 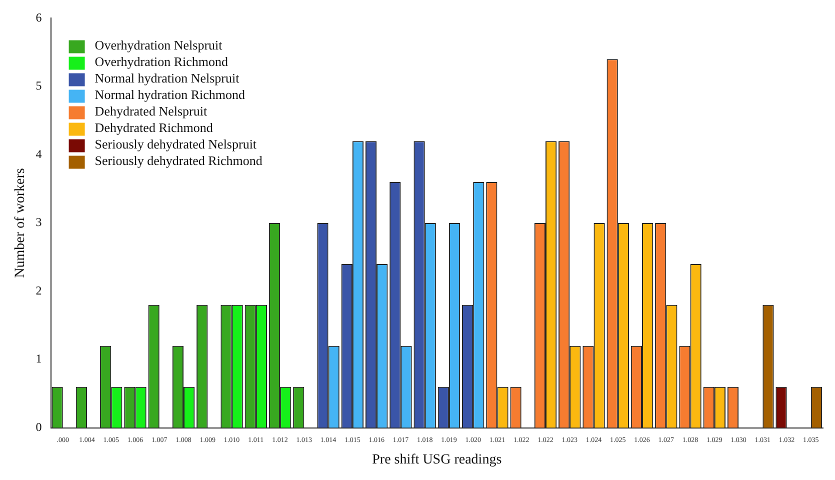 I want to click on y-axis-title: Number of workers, so click(x=20, y=223).